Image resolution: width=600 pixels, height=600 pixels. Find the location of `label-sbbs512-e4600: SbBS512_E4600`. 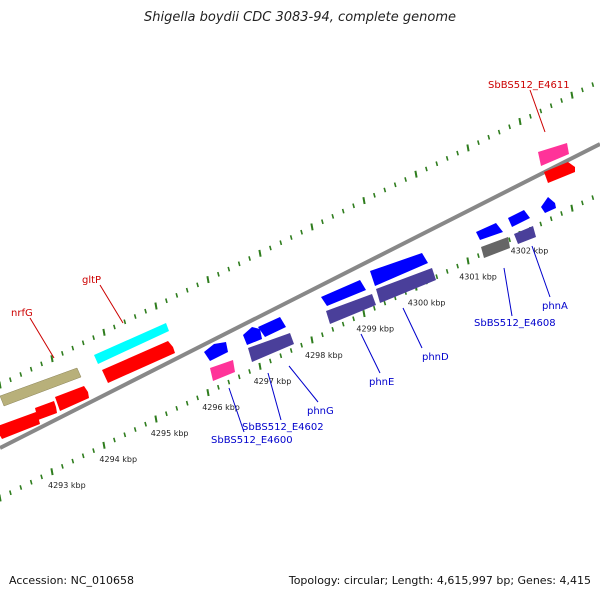

label-sbbs512-e4600: SbBS512_E4600 is located at coordinates (252, 440).